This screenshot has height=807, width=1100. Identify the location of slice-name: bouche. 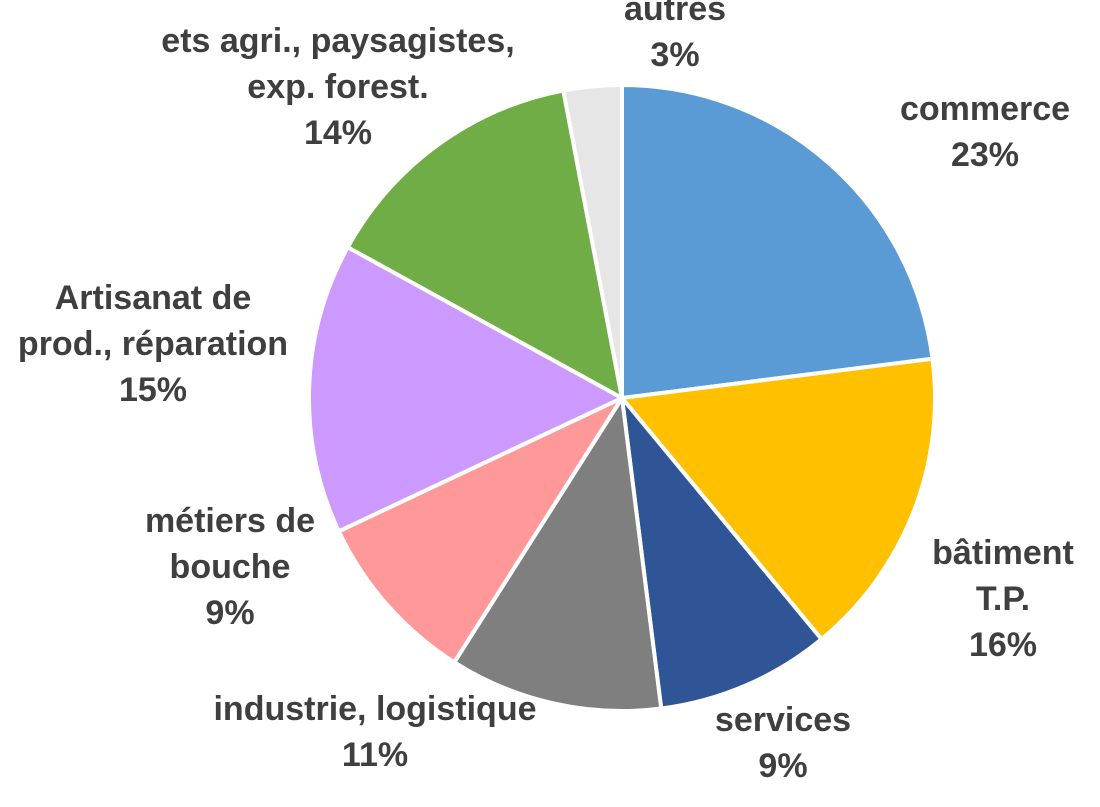
(230, 567).